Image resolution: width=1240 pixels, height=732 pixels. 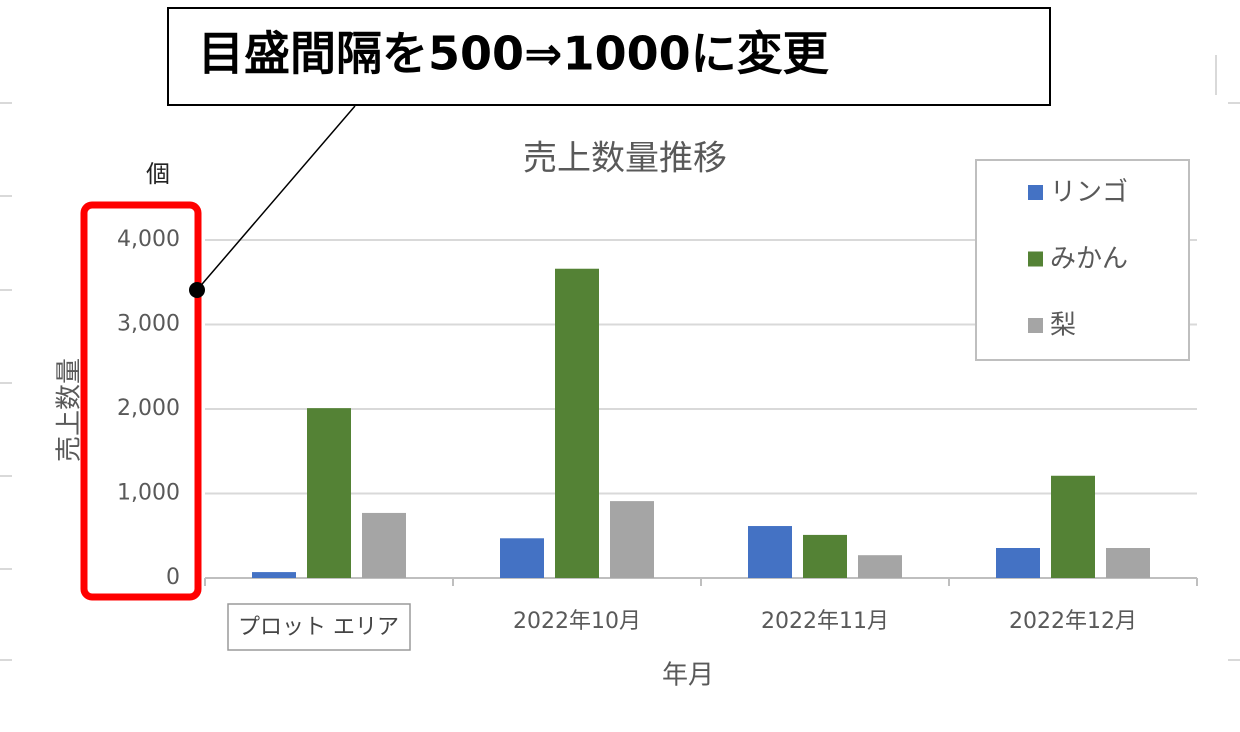 I want to click on annotation-box, so click(x=609, y=56).